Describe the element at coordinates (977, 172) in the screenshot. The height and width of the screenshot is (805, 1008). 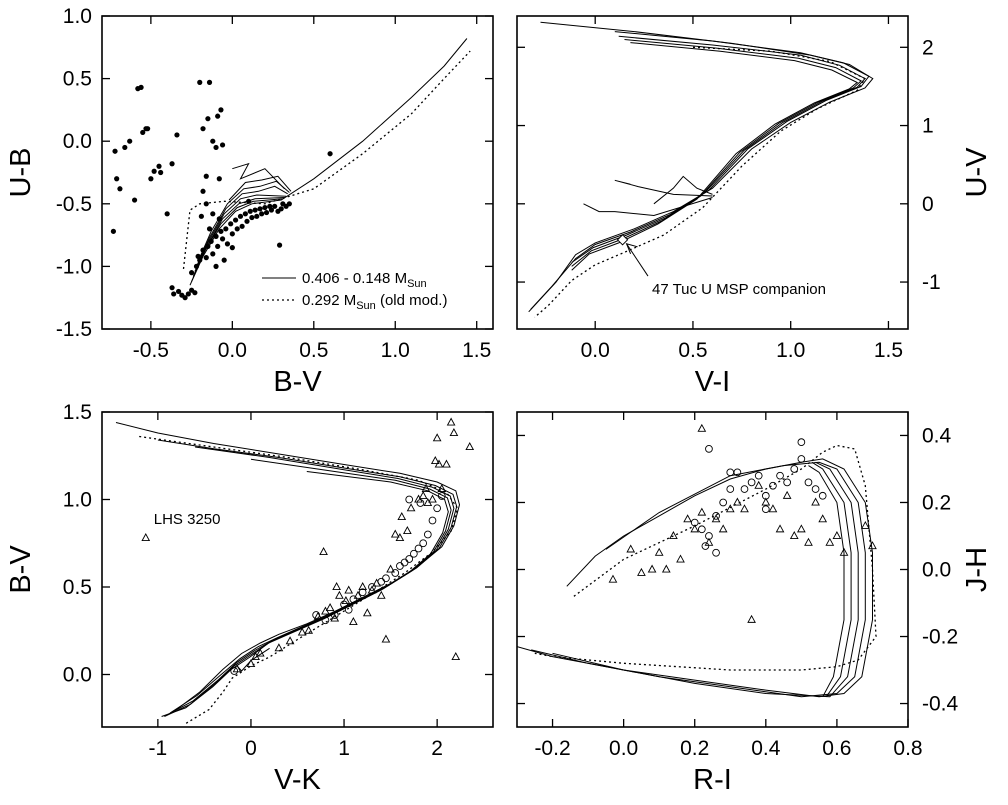
I see `y-axis-label: U-V` at that location.